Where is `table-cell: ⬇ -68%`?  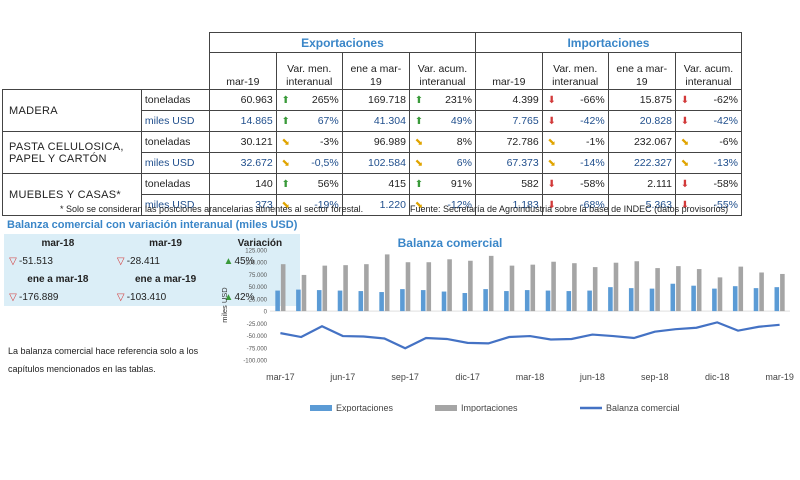 table-cell: ⬇ -68% is located at coordinates (575, 205).